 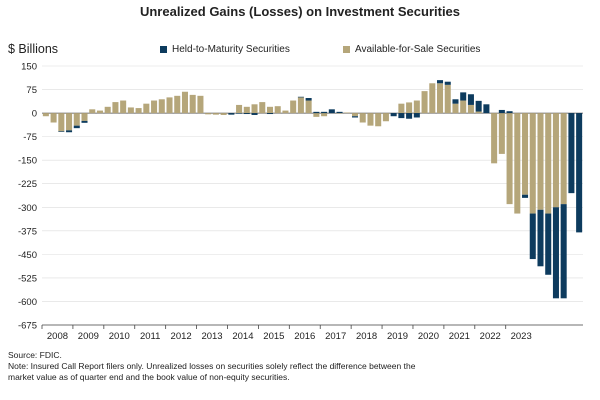 I want to click on x-tick-label: 2023, so click(x=521, y=336).